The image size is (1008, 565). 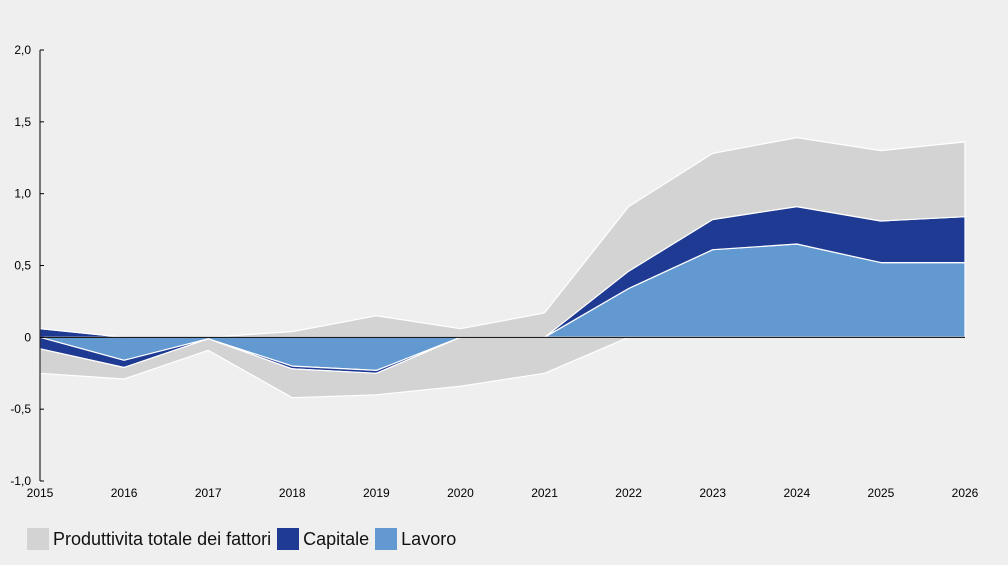 I want to click on y-tick-label: -0,5, so click(x=20, y=409).